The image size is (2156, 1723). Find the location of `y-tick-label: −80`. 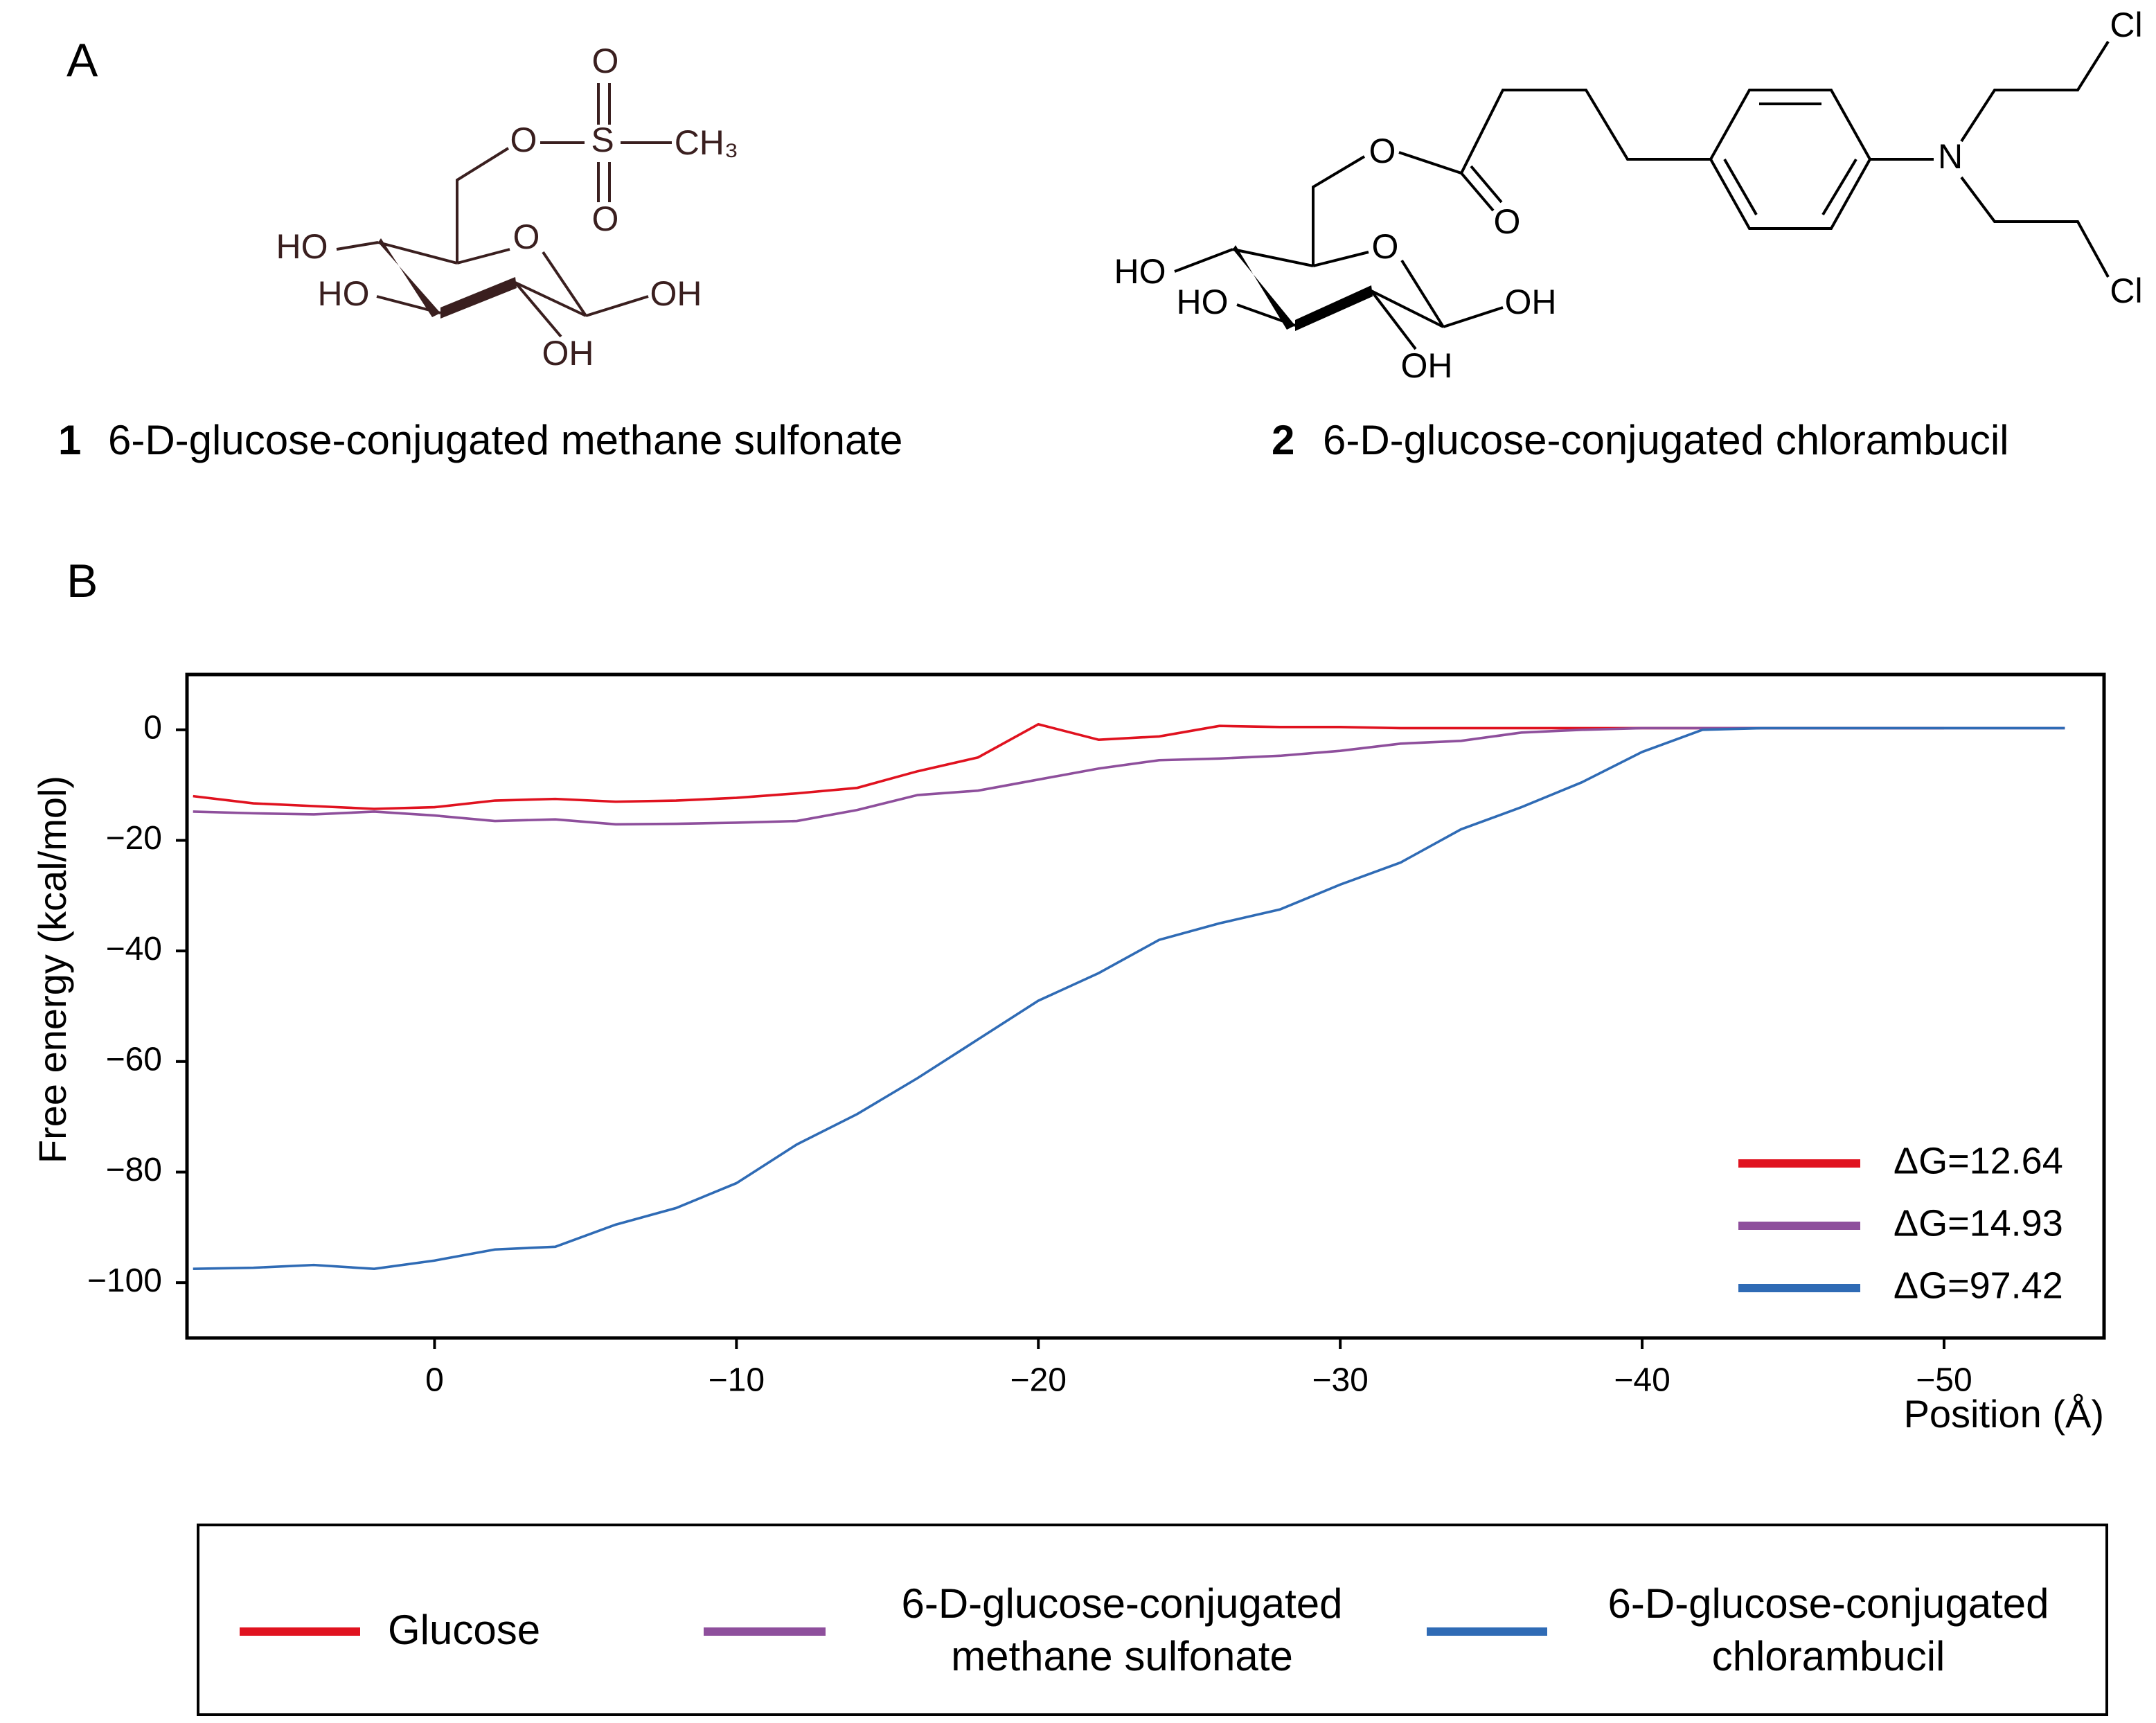

y-tick-label: −80 is located at coordinates (134, 1170).